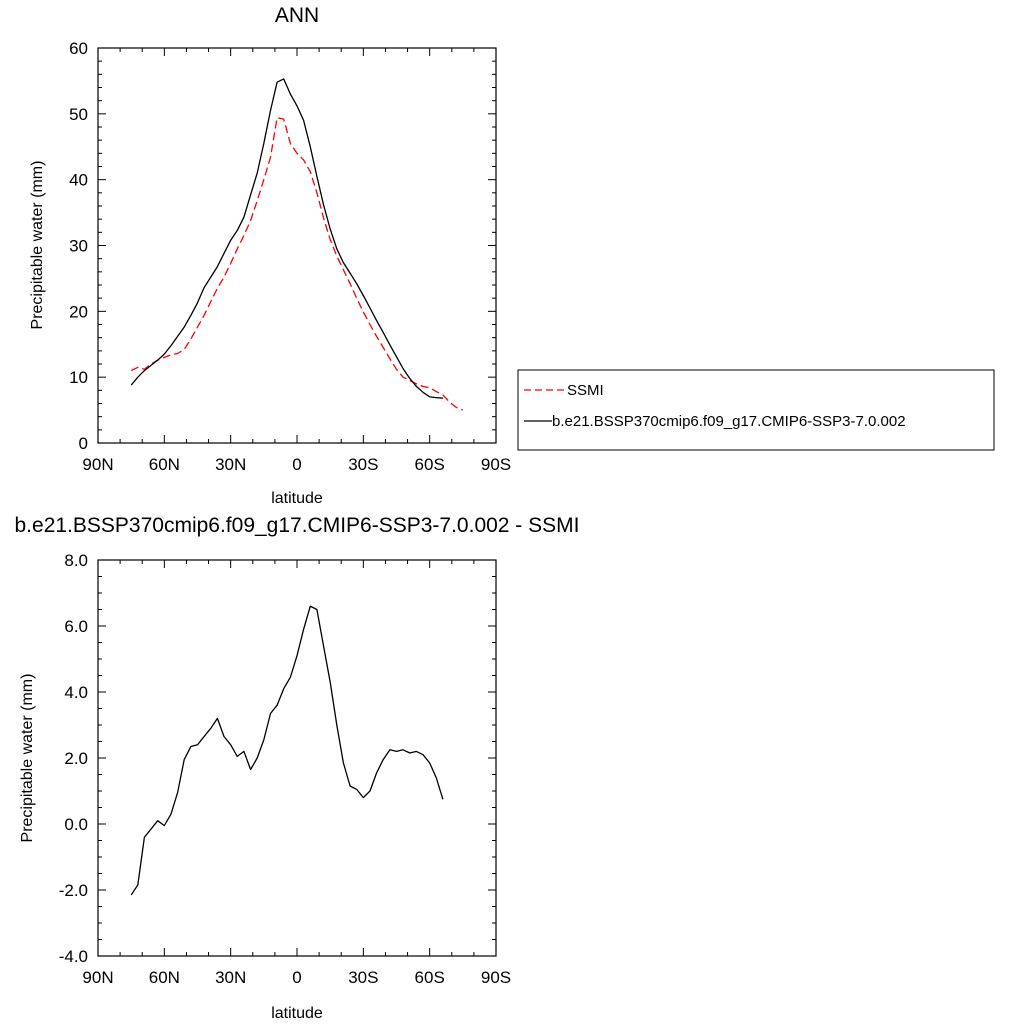 This screenshot has width=1024, height=1024. Describe the element at coordinates (296, 464) in the screenshot. I see `top-xtick-label: 0` at that location.